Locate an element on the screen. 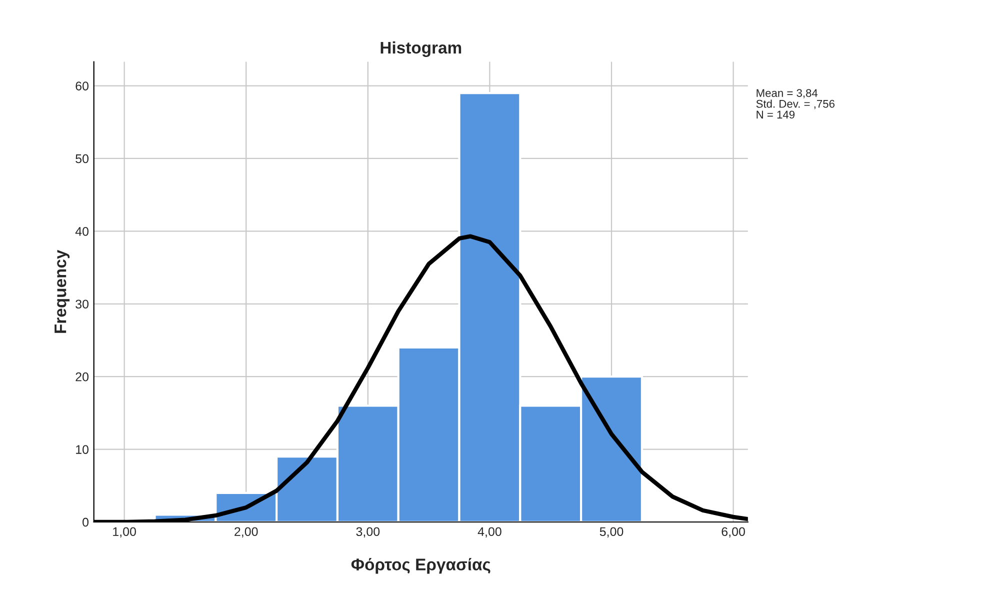  y-tick-label: 30 is located at coordinates (82, 304).